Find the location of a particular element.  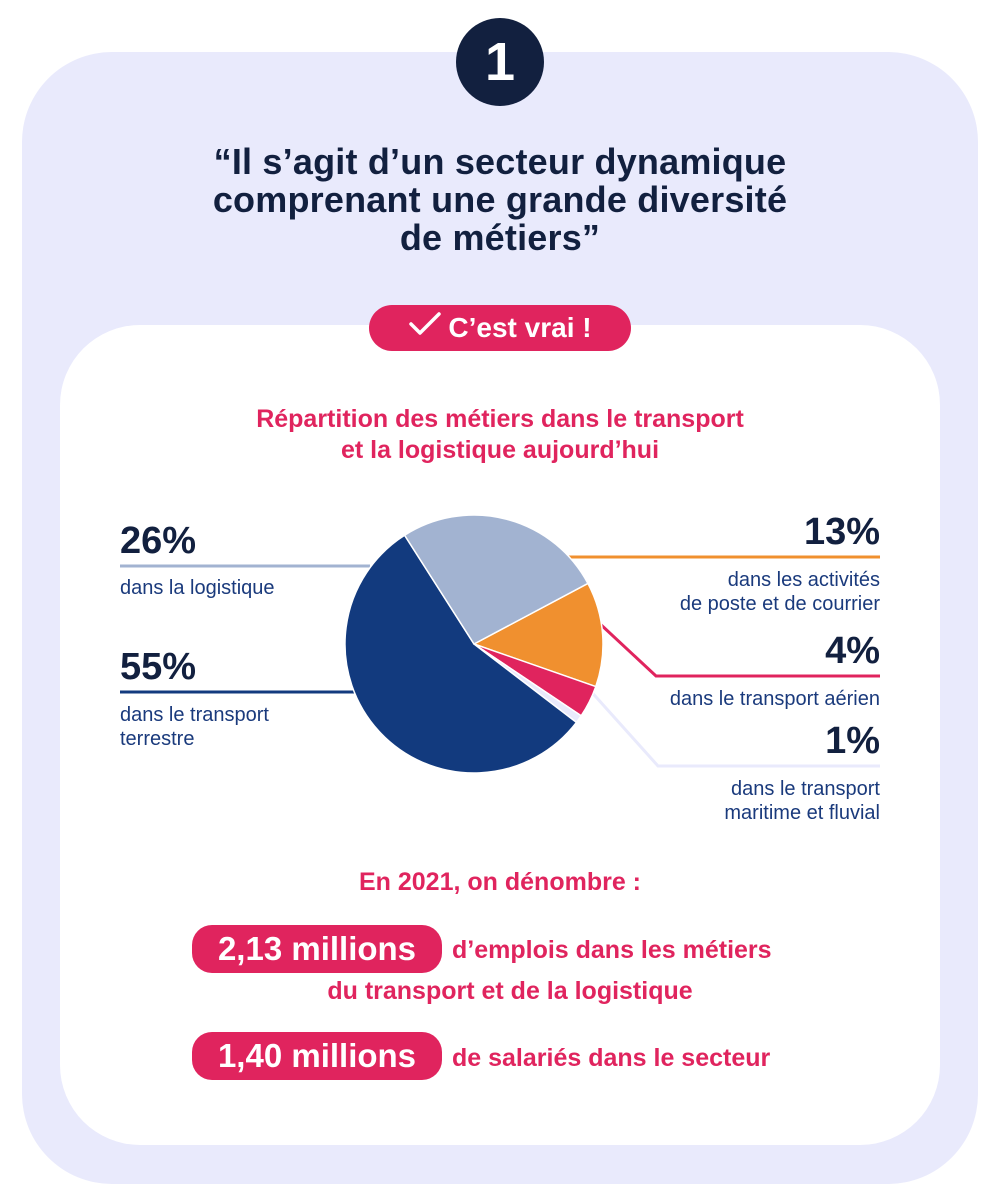

label-desc-logistique: dans la logistique is located at coordinates (197, 588).